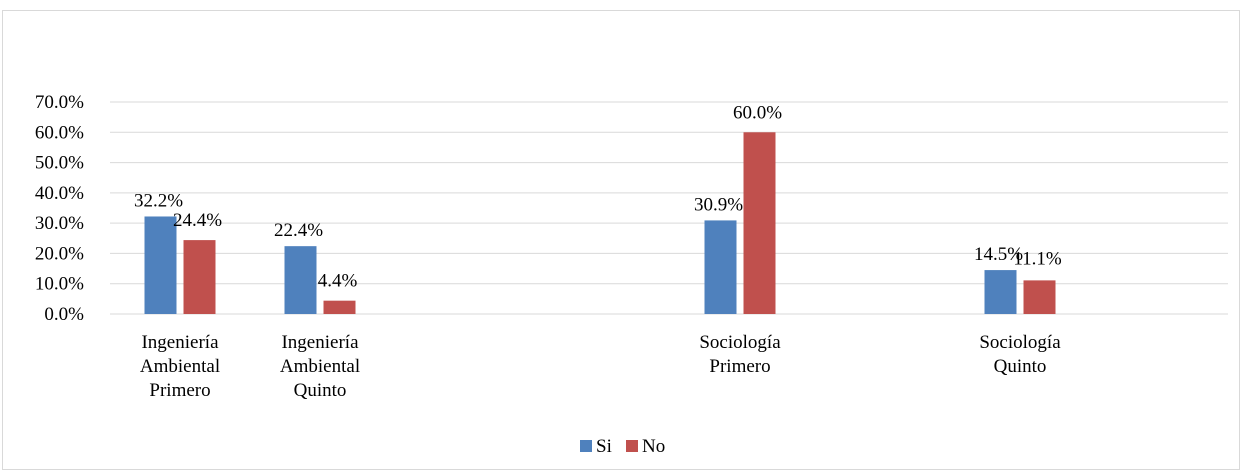 The width and height of the screenshot is (1245, 476). I want to click on data-label: 30.9%, so click(718, 204).